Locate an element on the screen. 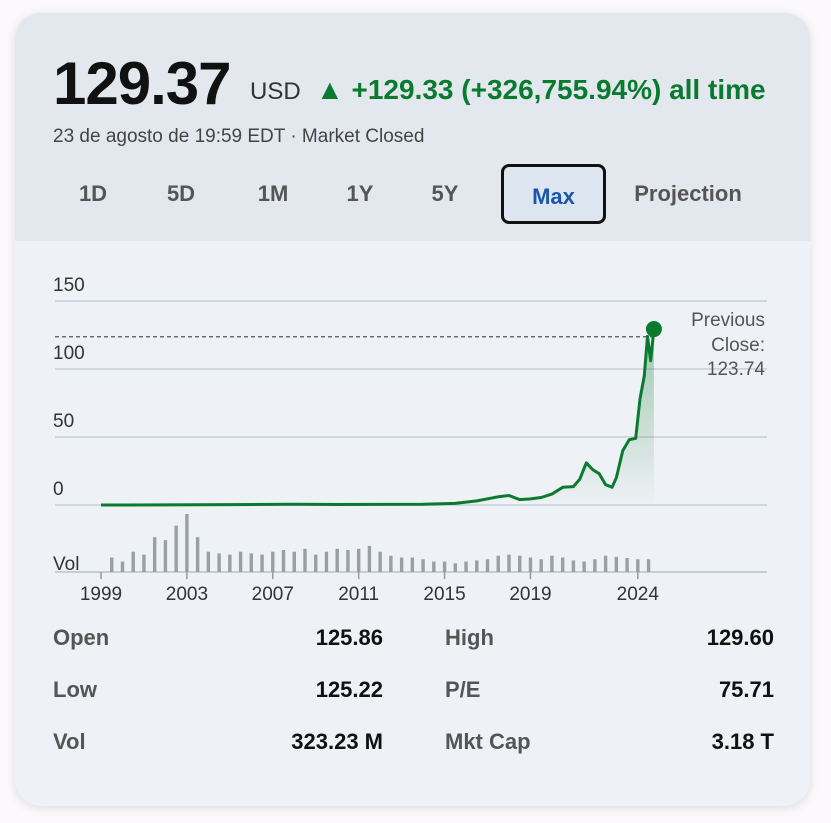  stat-value-129-60: 129.60 is located at coordinates (740, 637).